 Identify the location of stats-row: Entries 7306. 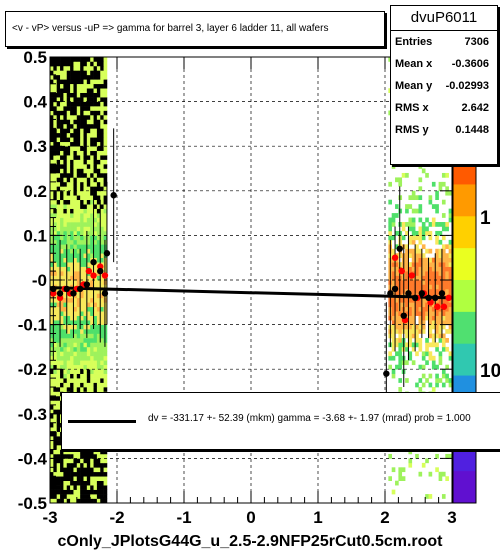
(444, 42).